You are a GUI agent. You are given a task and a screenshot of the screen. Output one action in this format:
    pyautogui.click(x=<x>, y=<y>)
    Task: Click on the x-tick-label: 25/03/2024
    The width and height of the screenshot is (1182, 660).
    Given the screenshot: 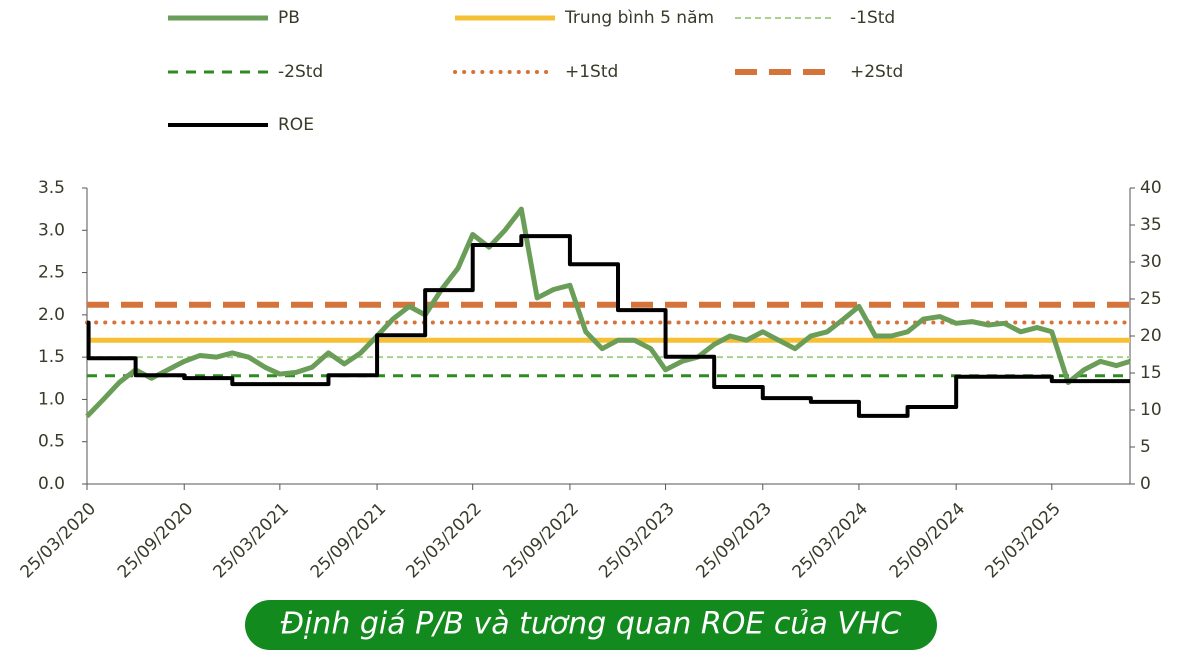 What is the action you would take?
    pyautogui.click(x=830, y=540)
    